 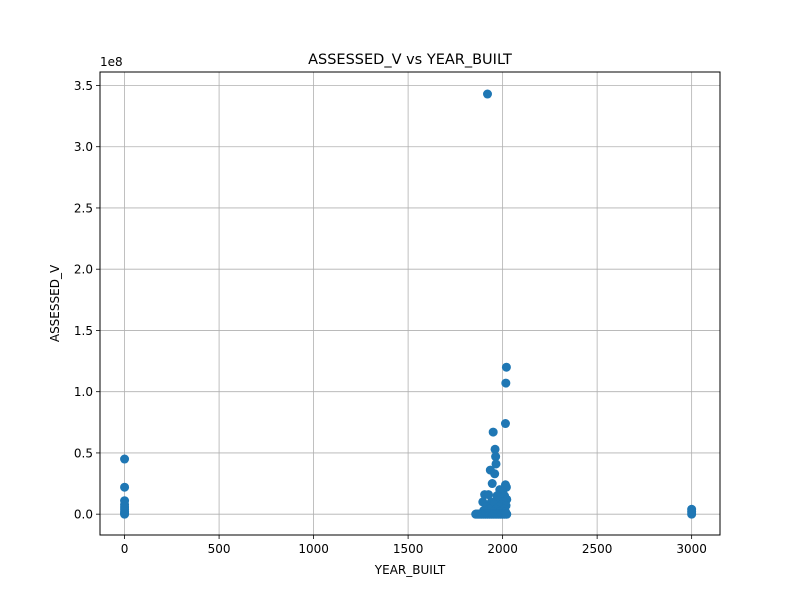 I want to click on x-tick-label: 1500, so click(x=408, y=549).